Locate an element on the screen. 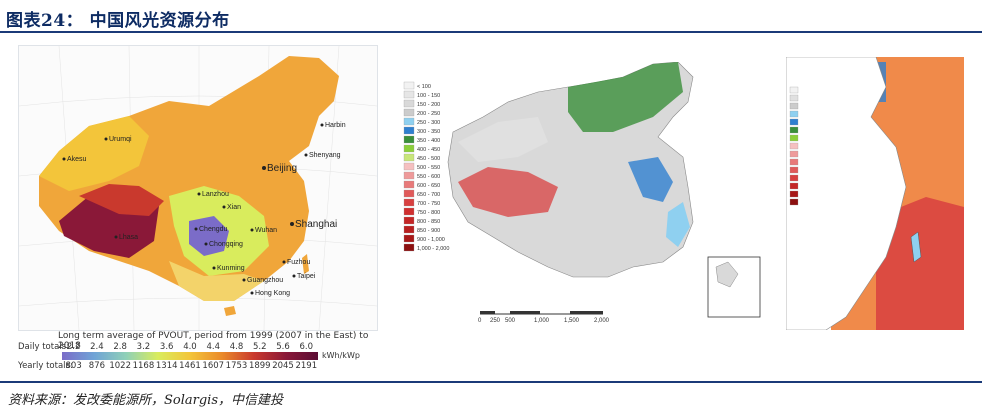 The width and height of the screenshot is (982, 414). south-china-sea-inset is located at coordinates (734, 287).